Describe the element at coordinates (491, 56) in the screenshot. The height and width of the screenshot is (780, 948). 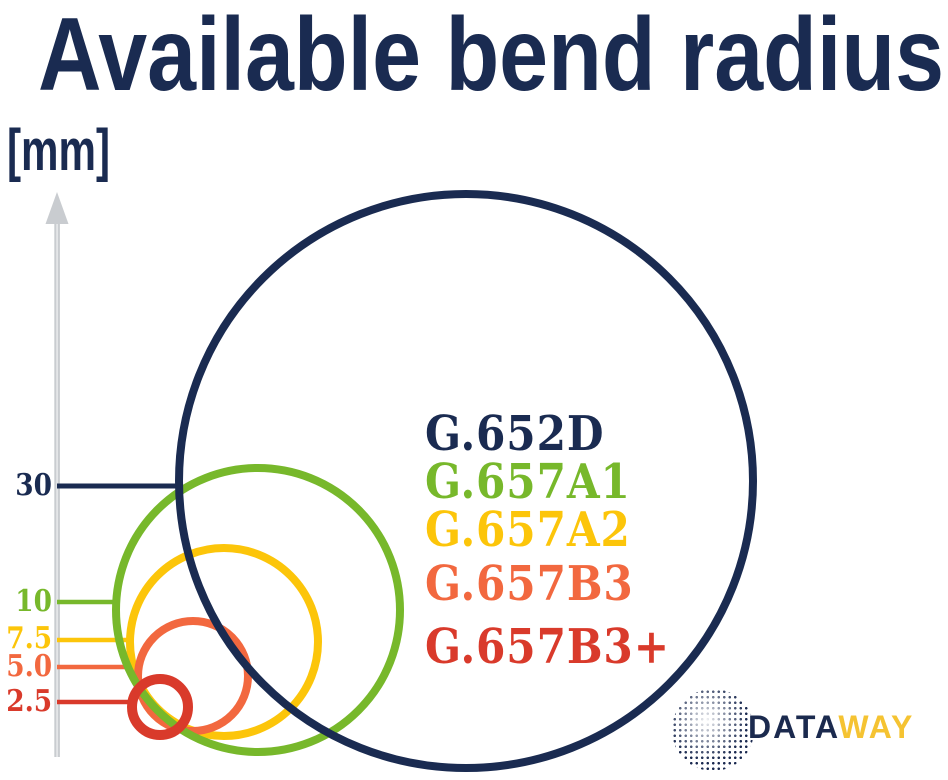
I see `page-title: Available bend radius` at that location.